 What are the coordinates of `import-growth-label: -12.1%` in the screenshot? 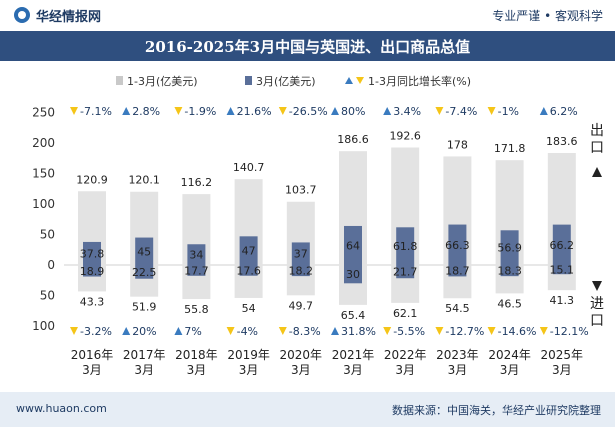 It's located at (569, 331).